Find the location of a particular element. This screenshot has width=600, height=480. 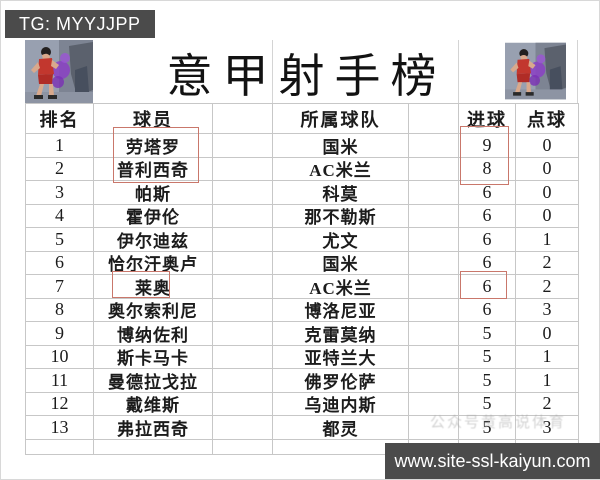

watermark-text: 公众号黄高说体育 is located at coordinates (497, 423).